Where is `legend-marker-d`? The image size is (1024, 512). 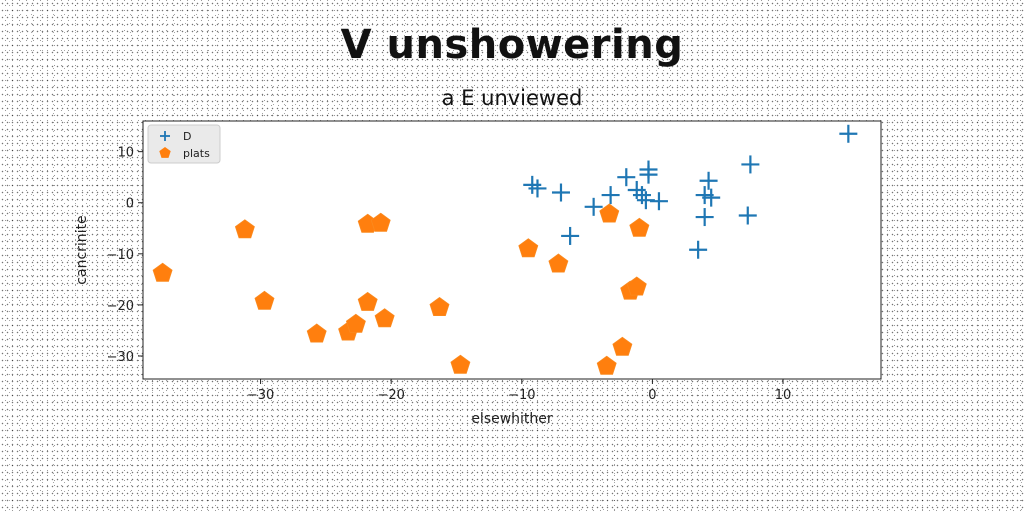 legend-marker-d is located at coordinates (165, 136).